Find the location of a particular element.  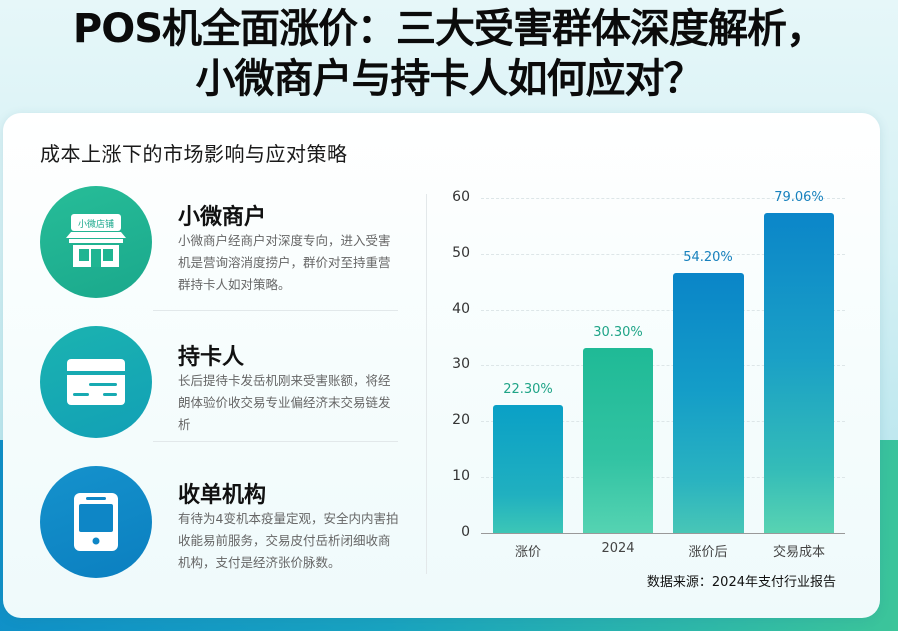

card-heading: 成本上涨下的市场影响与应对策略 is located at coordinates (194, 154).